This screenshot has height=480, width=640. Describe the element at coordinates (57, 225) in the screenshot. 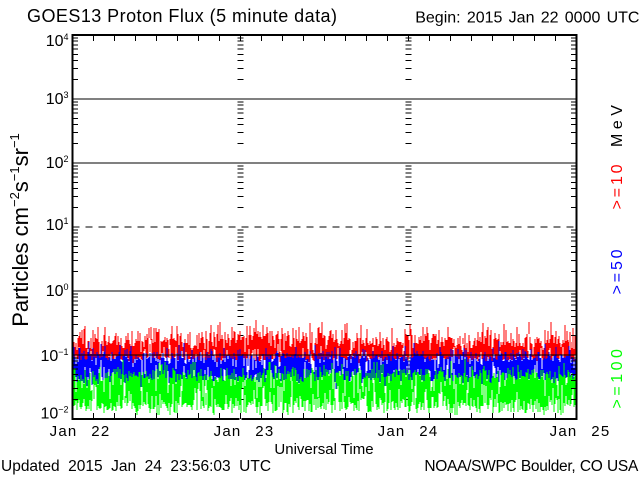

I see `svg-text: 10¹` at that location.